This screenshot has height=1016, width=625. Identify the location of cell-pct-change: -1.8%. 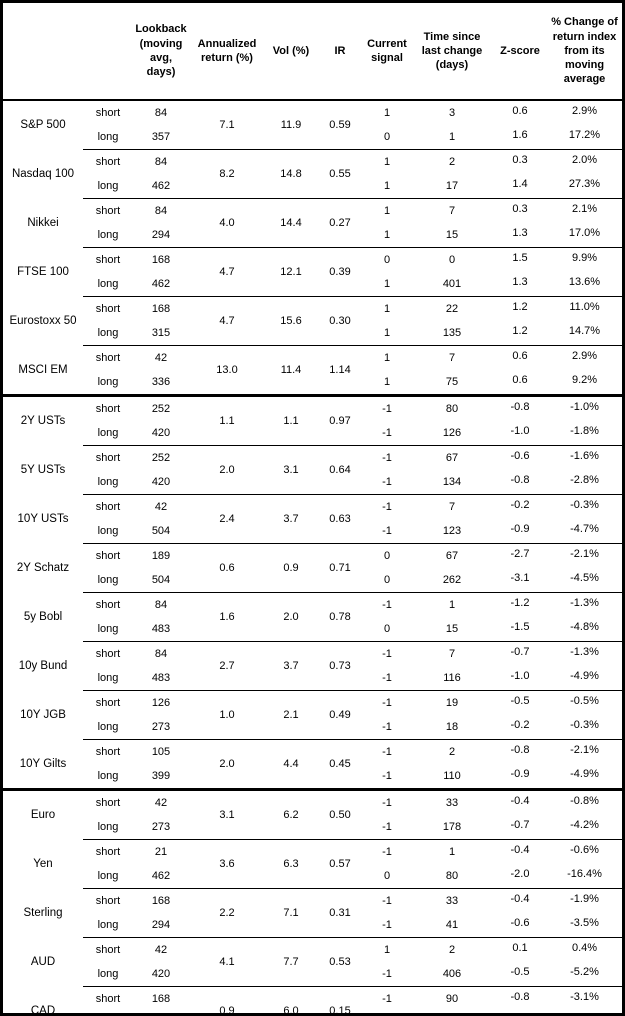
(584, 433).